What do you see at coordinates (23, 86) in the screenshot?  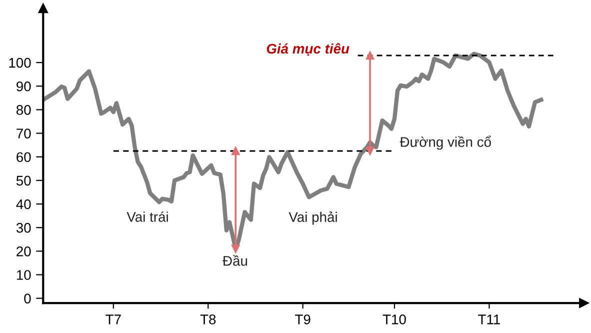 I see `y-tick-label: 90` at bounding box center [23, 86].